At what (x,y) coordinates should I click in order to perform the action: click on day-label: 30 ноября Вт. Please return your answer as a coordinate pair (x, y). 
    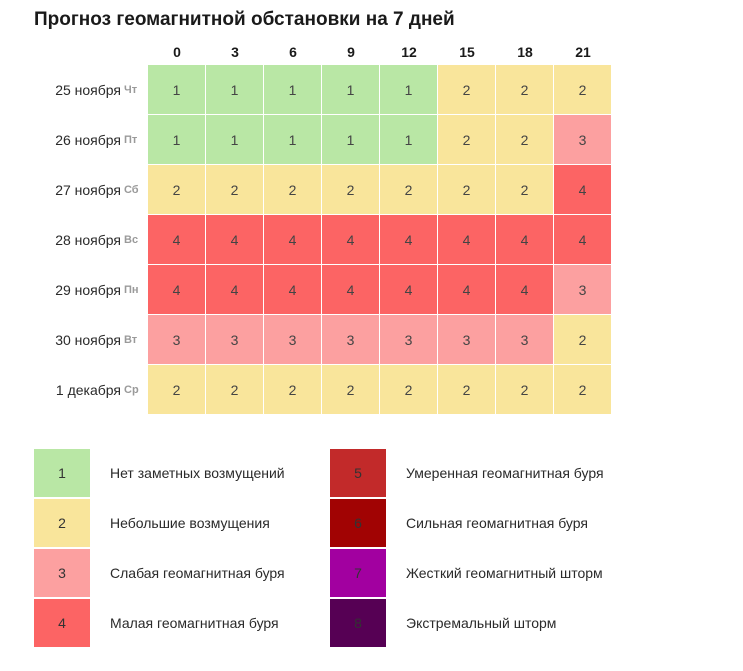
    Looking at the image, I should click on (71, 340).